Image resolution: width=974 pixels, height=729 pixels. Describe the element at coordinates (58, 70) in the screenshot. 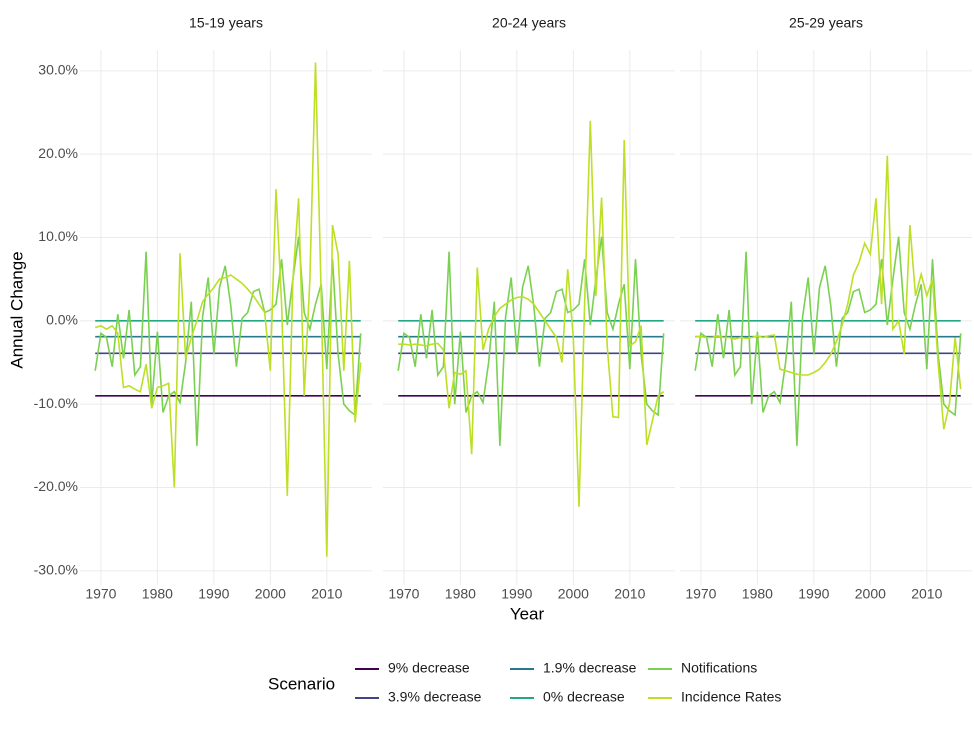

I see `y-tick-label: 30.0%` at that location.